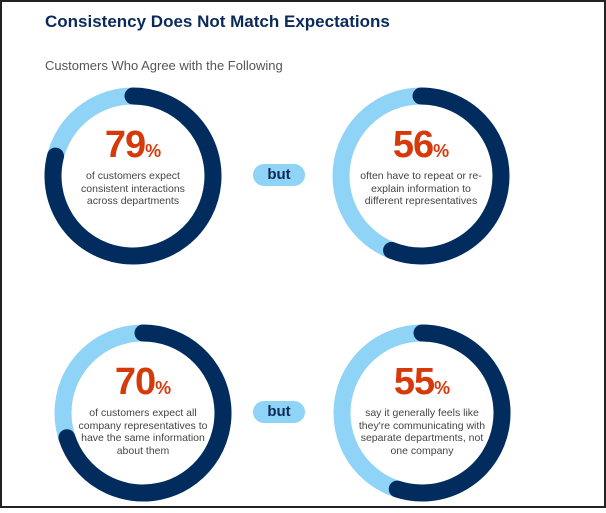  What do you see at coordinates (279, 412) in the screenshot?
I see `but-label-bottom: but` at bounding box center [279, 412].